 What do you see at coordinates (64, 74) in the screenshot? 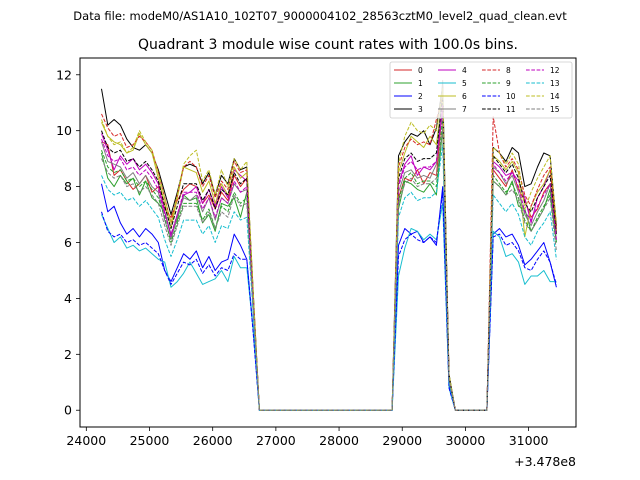
I see `y-tick-label: 12` at bounding box center [64, 74].